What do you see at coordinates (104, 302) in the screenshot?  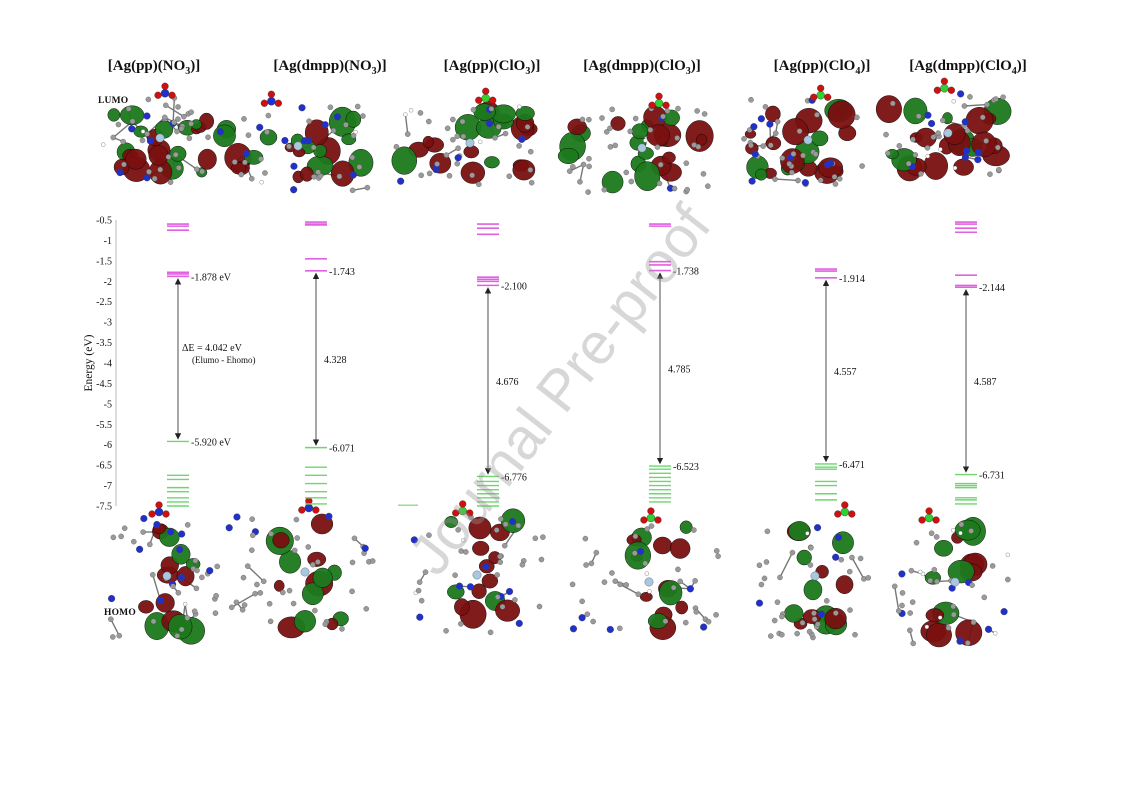 I see `y-tick-label: -2.5` at bounding box center [104, 302].